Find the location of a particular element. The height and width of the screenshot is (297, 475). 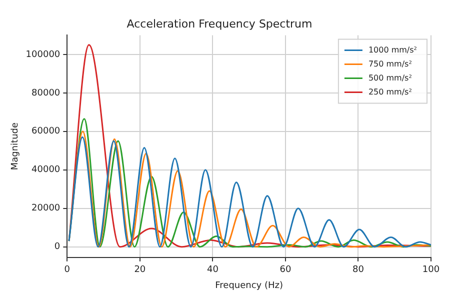

y-tick-label: 20000 is located at coordinates (46, 209).